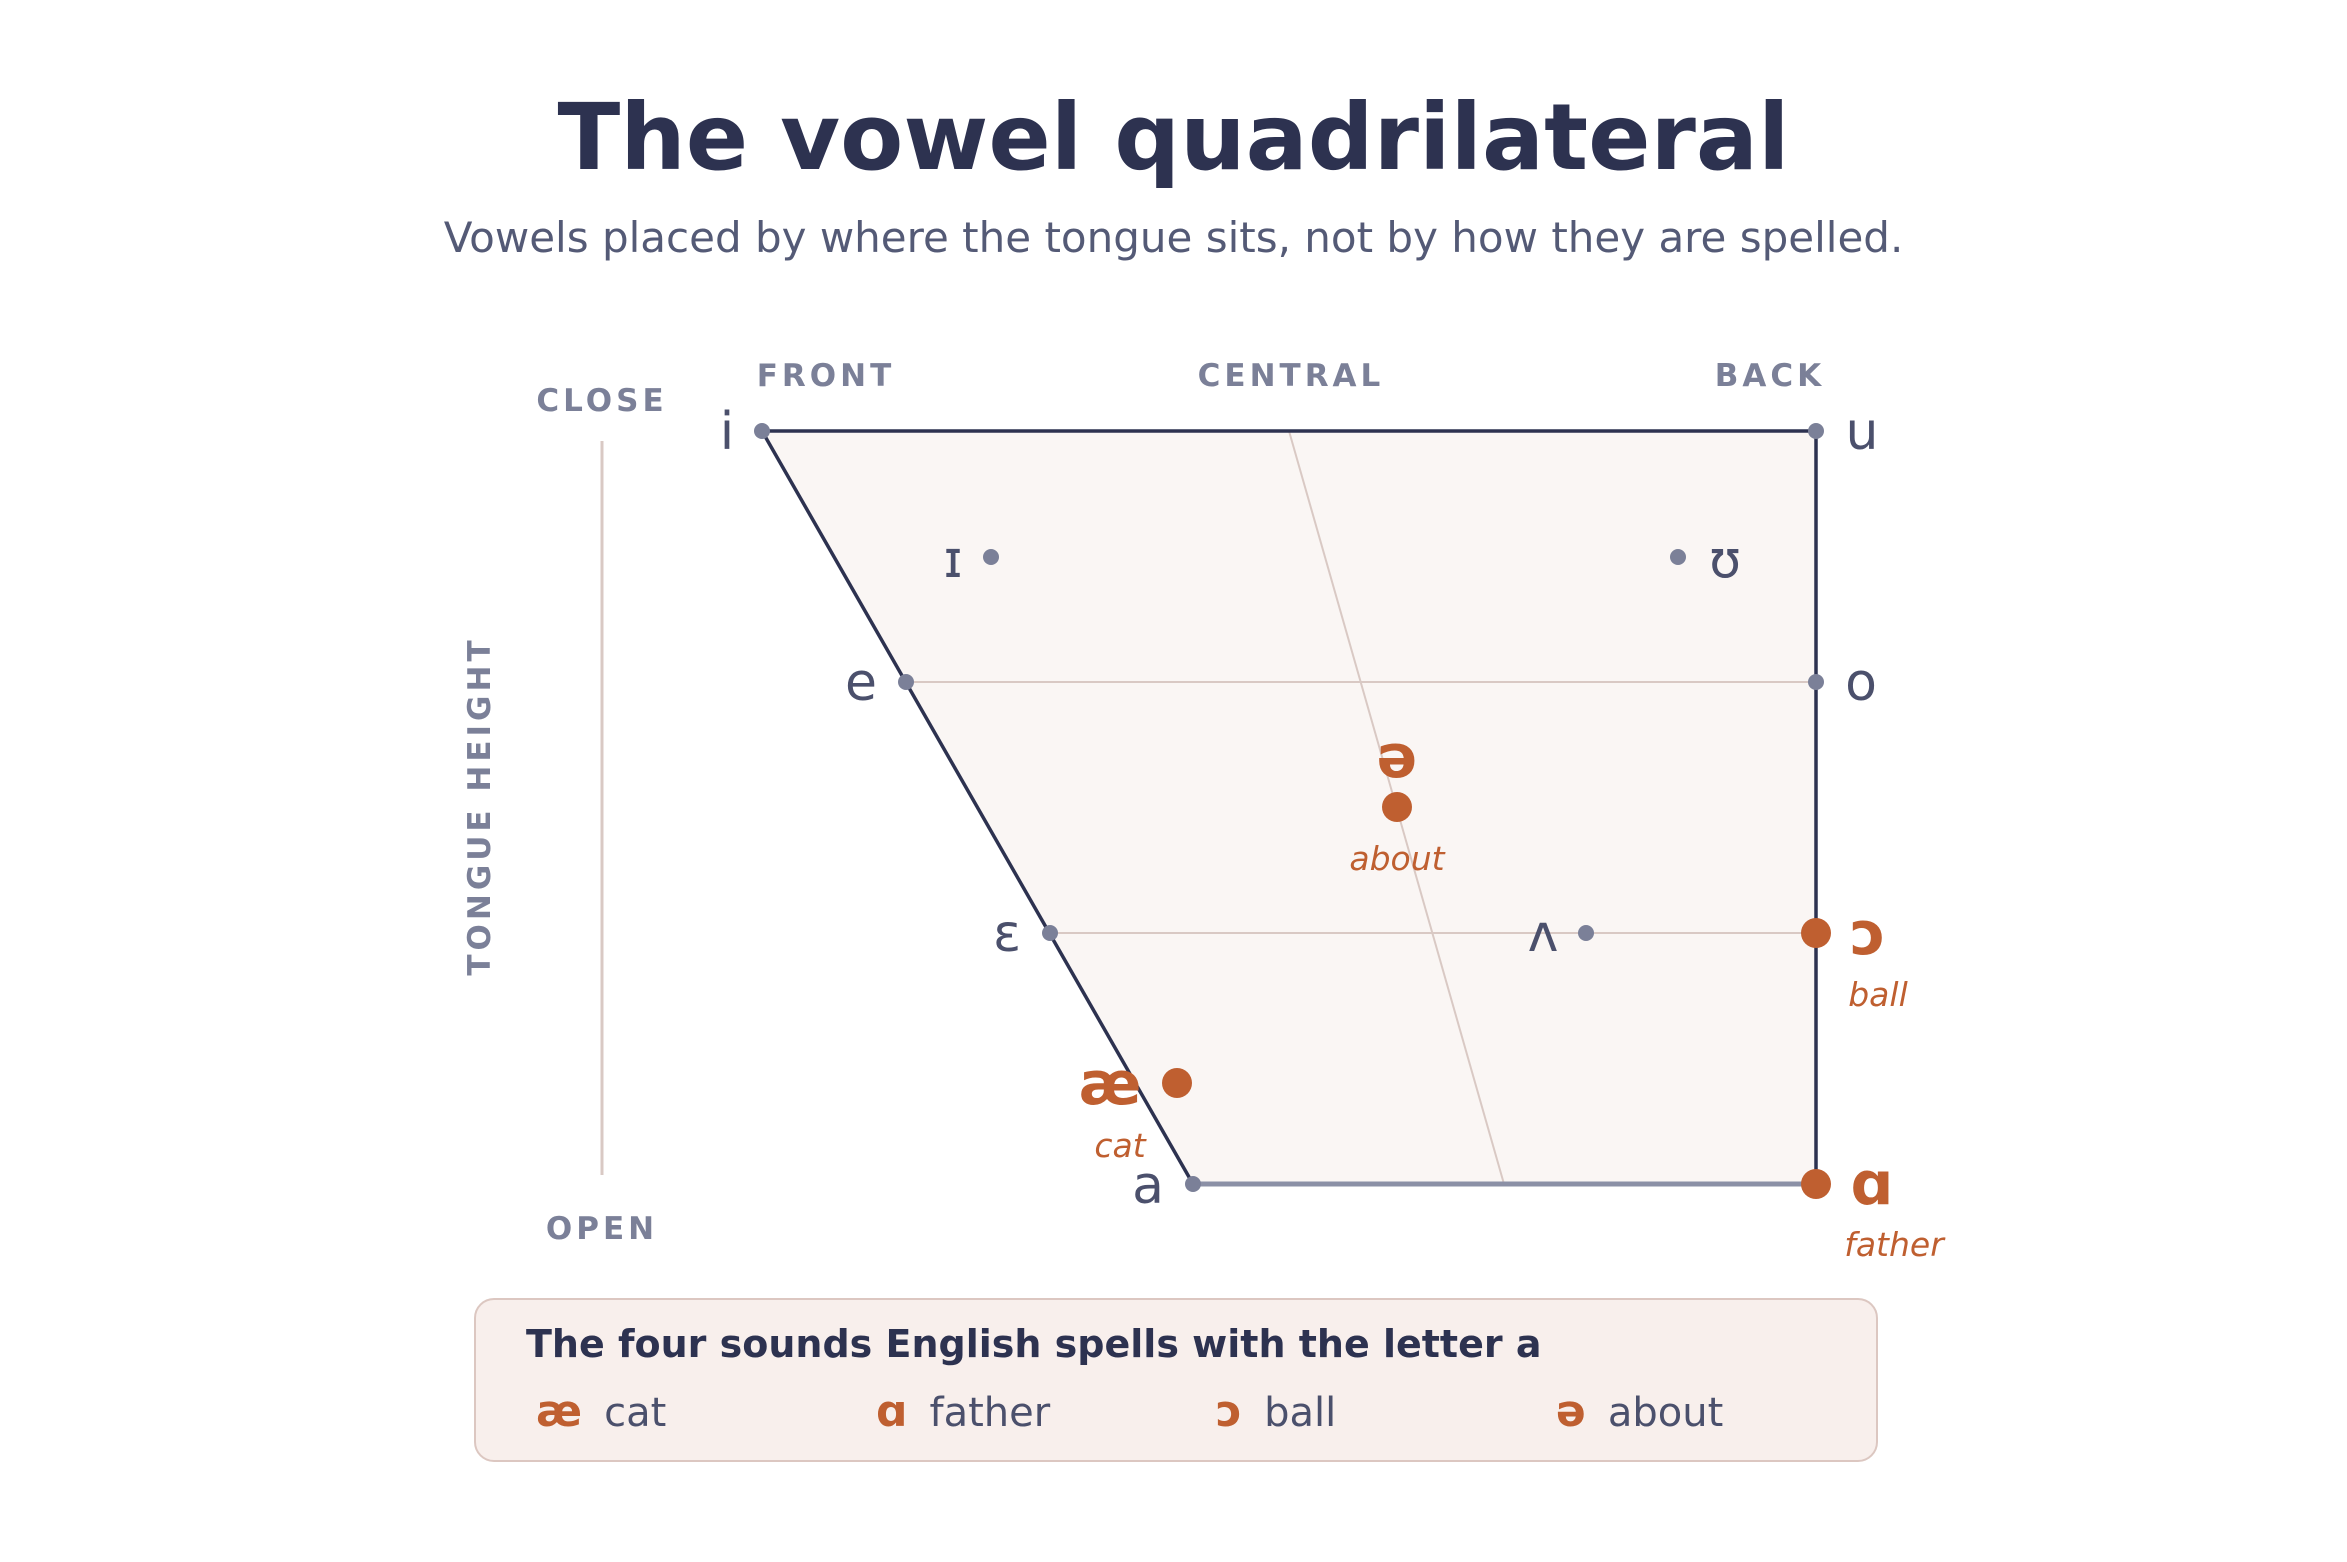 This screenshot has width=2347, height=1562. I want to click on legend-symbol: ə, so click(1571, 1411).